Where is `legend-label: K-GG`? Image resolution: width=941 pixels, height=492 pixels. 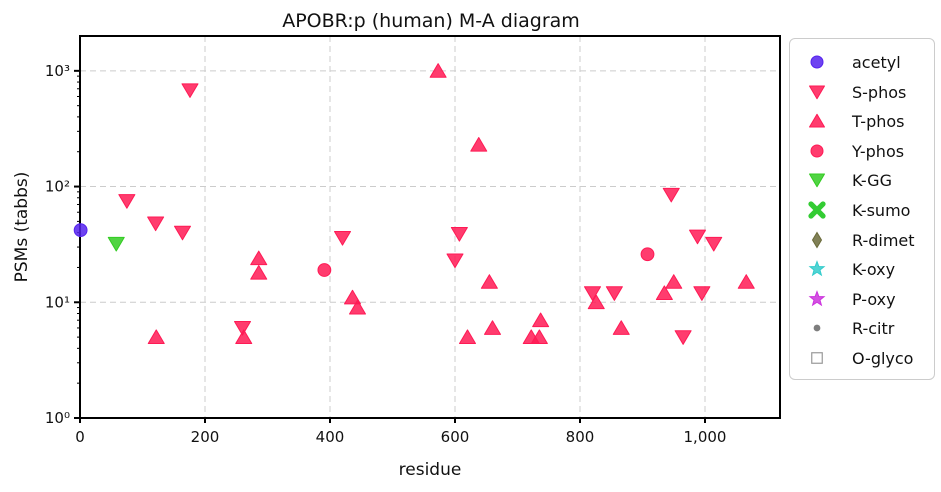 legend-label: K-GG is located at coordinates (872, 181).